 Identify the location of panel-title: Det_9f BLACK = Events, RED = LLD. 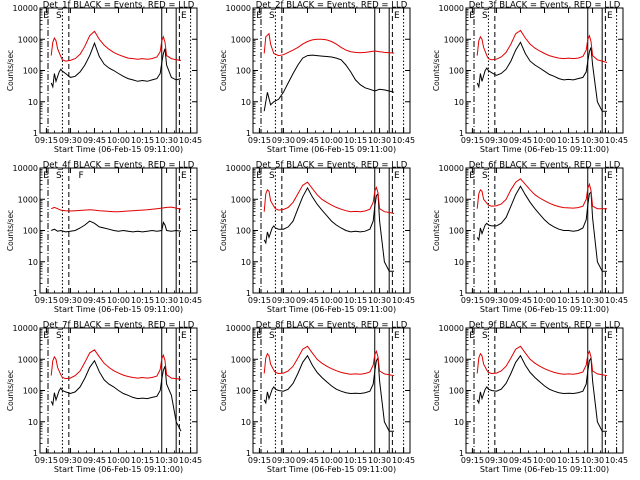
(545, 326).